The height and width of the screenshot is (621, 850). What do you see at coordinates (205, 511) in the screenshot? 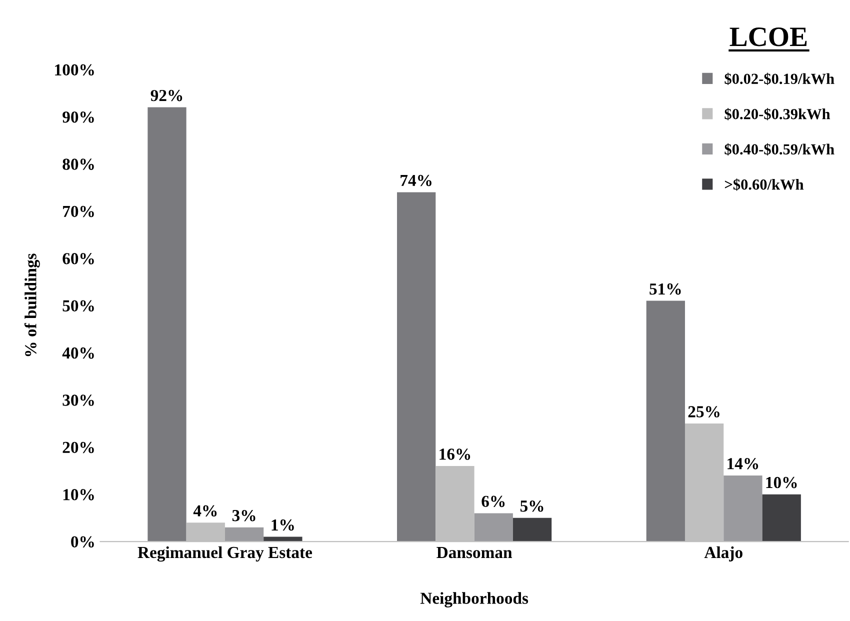
I see `data-label: 4%` at bounding box center [205, 511].